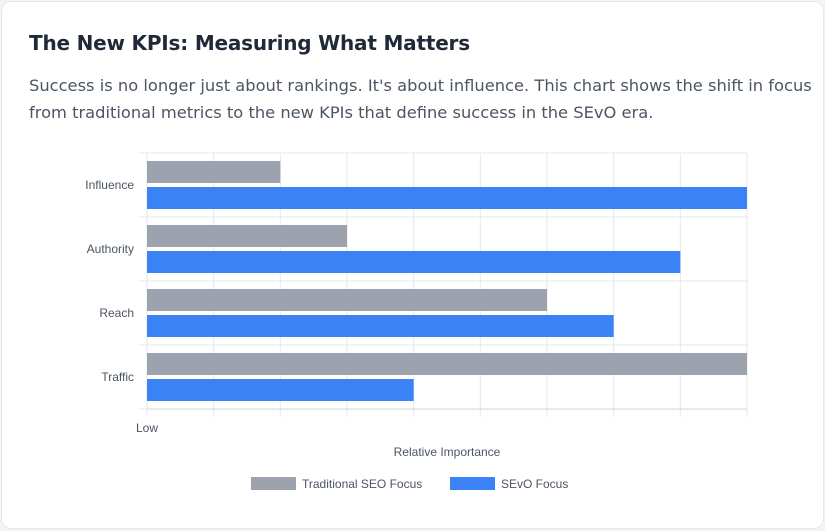 Image resolution: width=825 pixels, height=531 pixels. What do you see at coordinates (447, 452) in the screenshot?
I see `x-axis-title: Relative Importance` at bounding box center [447, 452].